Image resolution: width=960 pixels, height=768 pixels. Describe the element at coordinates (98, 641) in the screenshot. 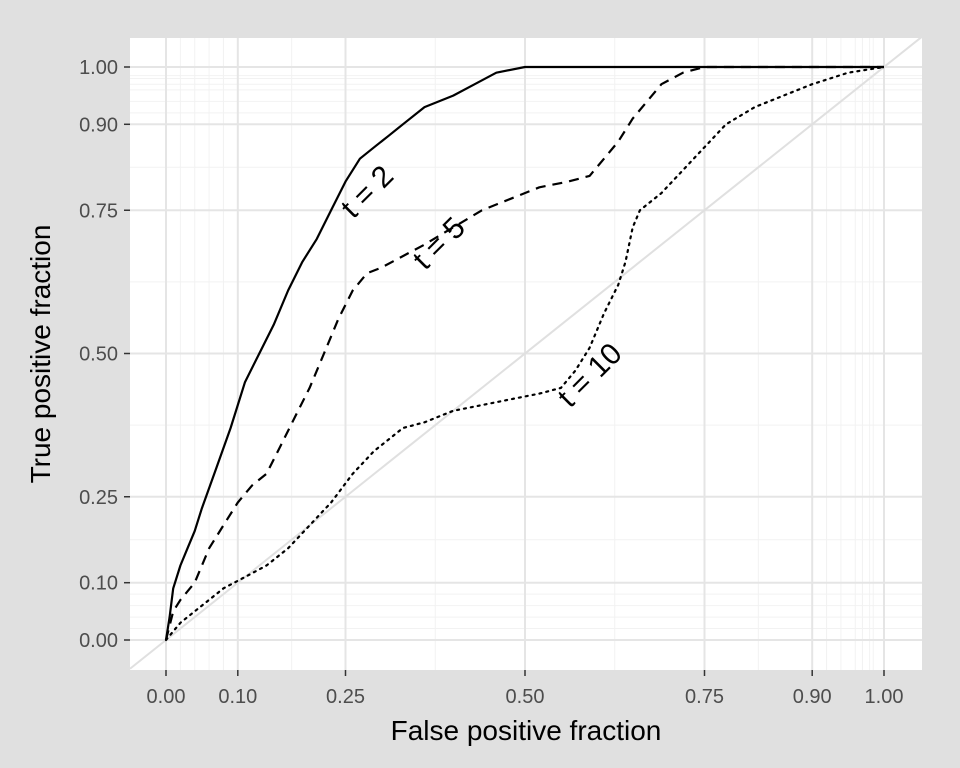

I see `y-tick-label: 0.00` at that location.